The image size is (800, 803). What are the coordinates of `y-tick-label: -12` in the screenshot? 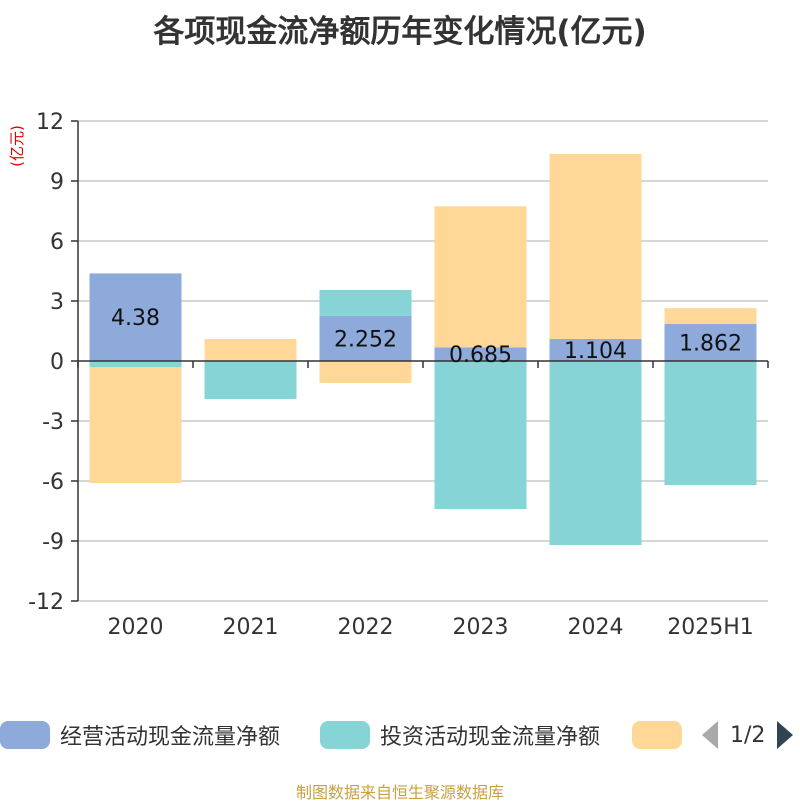 It's located at (46, 602).